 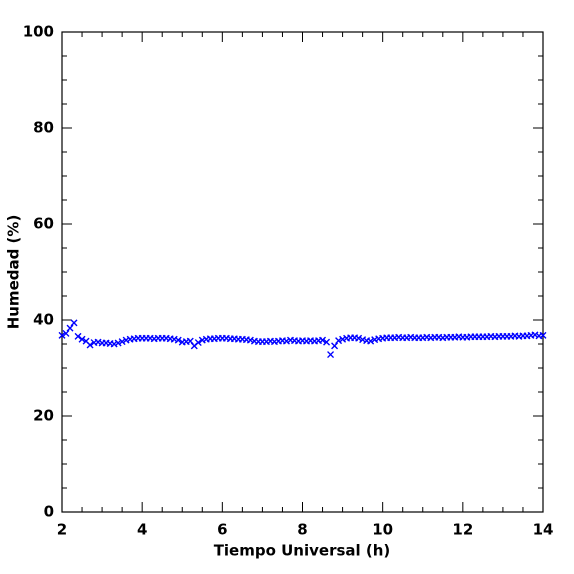 I want to click on x-tick-label: 12, so click(x=462, y=530).